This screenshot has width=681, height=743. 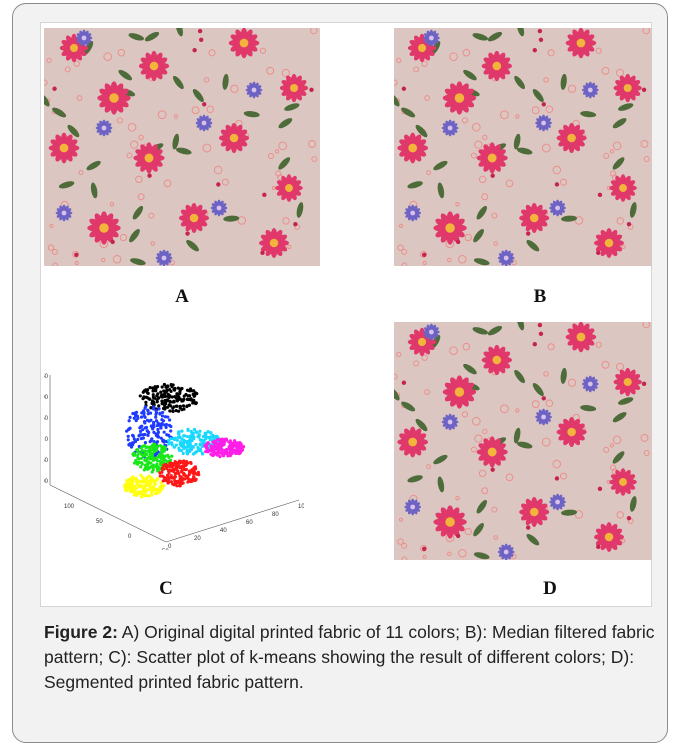 What do you see at coordinates (99, 522) in the screenshot?
I see `y-tick-label: 50` at bounding box center [99, 522].